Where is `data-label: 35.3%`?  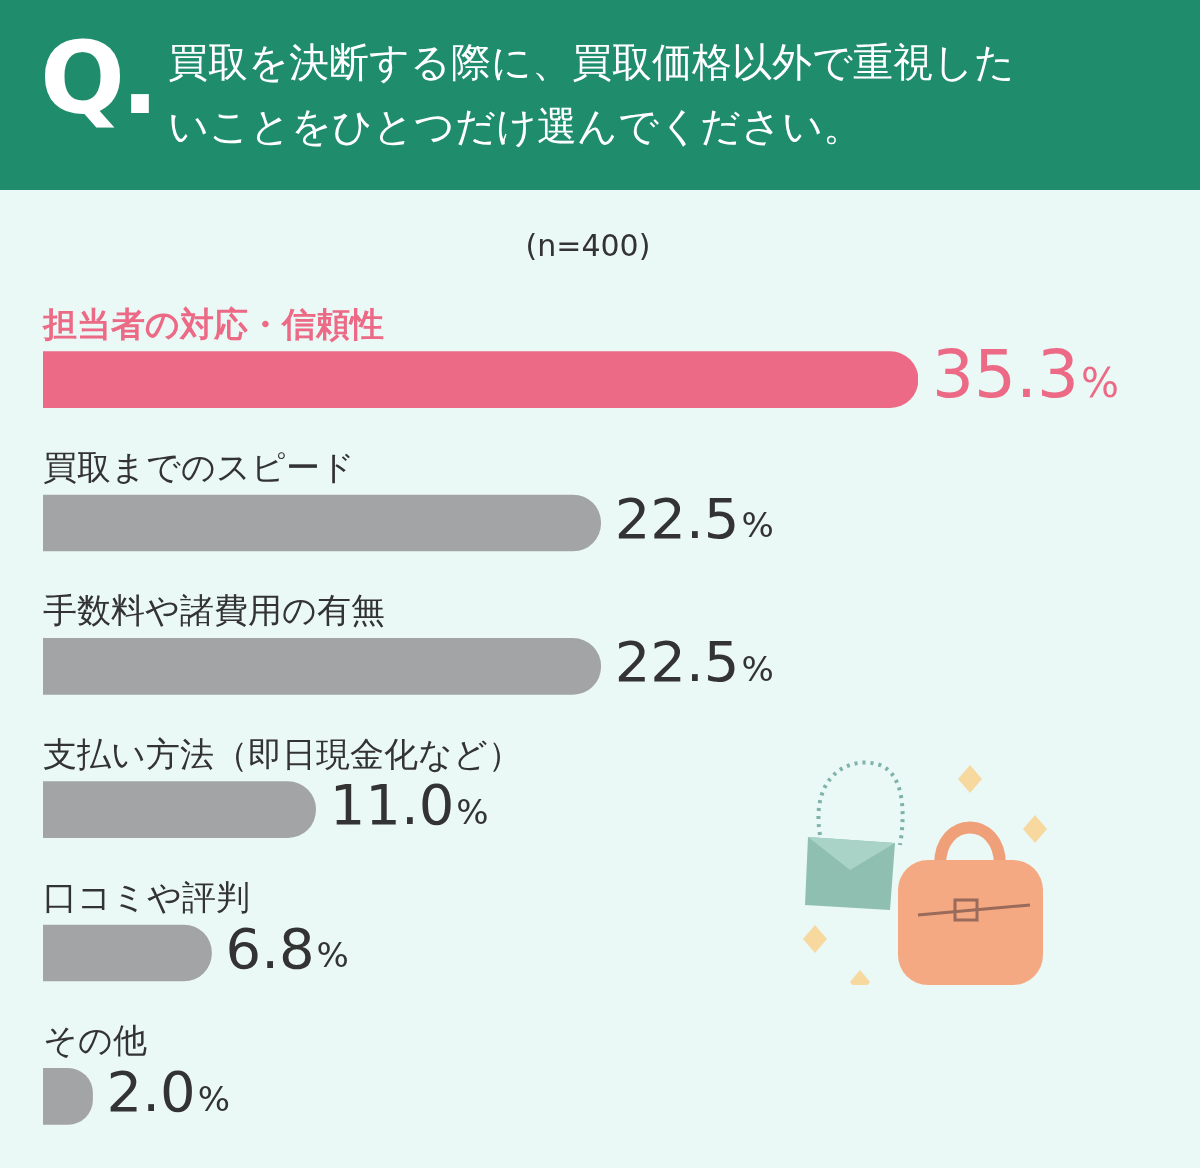 data-label: 35.3% is located at coordinates (1025, 374).